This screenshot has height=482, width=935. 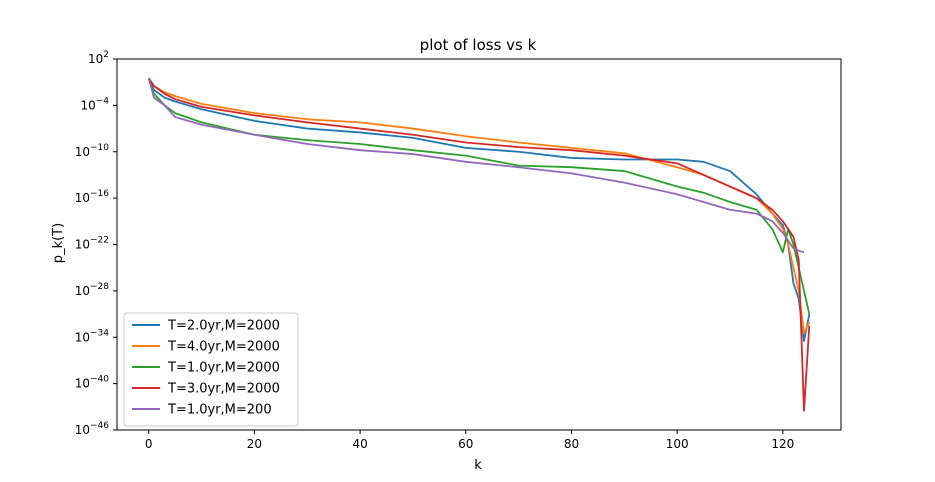 I want to click on x-tick-label-1: 20, so click(x=254, y=444).